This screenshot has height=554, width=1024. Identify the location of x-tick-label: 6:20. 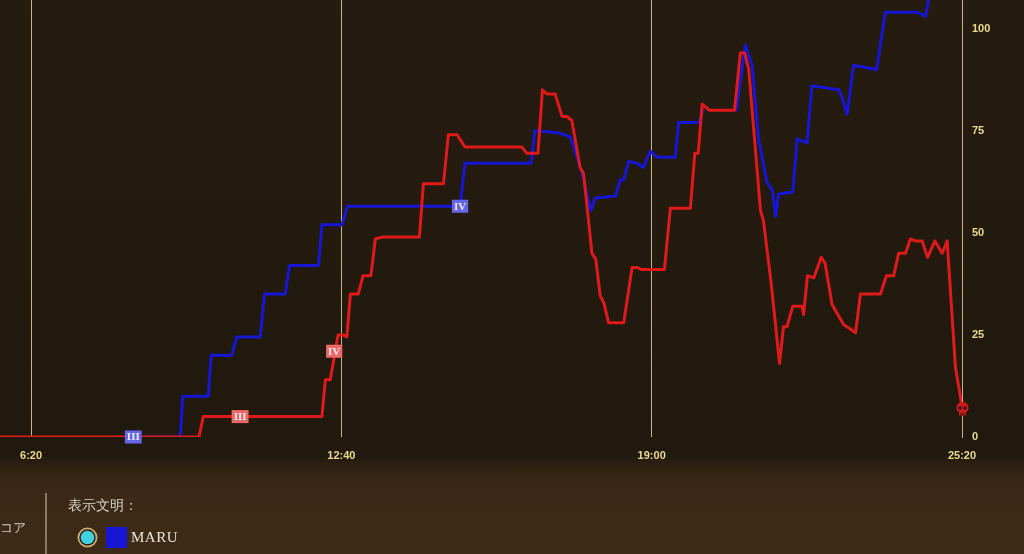
(31, 454).